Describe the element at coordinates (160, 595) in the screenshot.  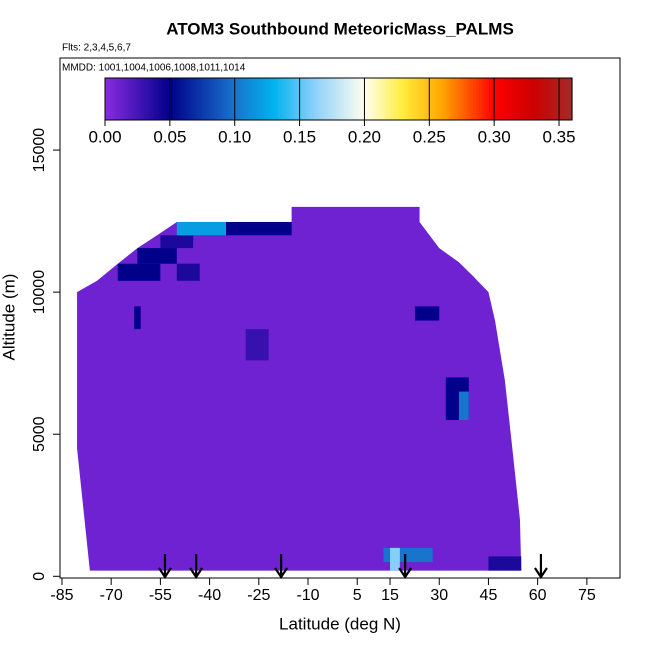
I see `x-tick-label: -55` at that location.